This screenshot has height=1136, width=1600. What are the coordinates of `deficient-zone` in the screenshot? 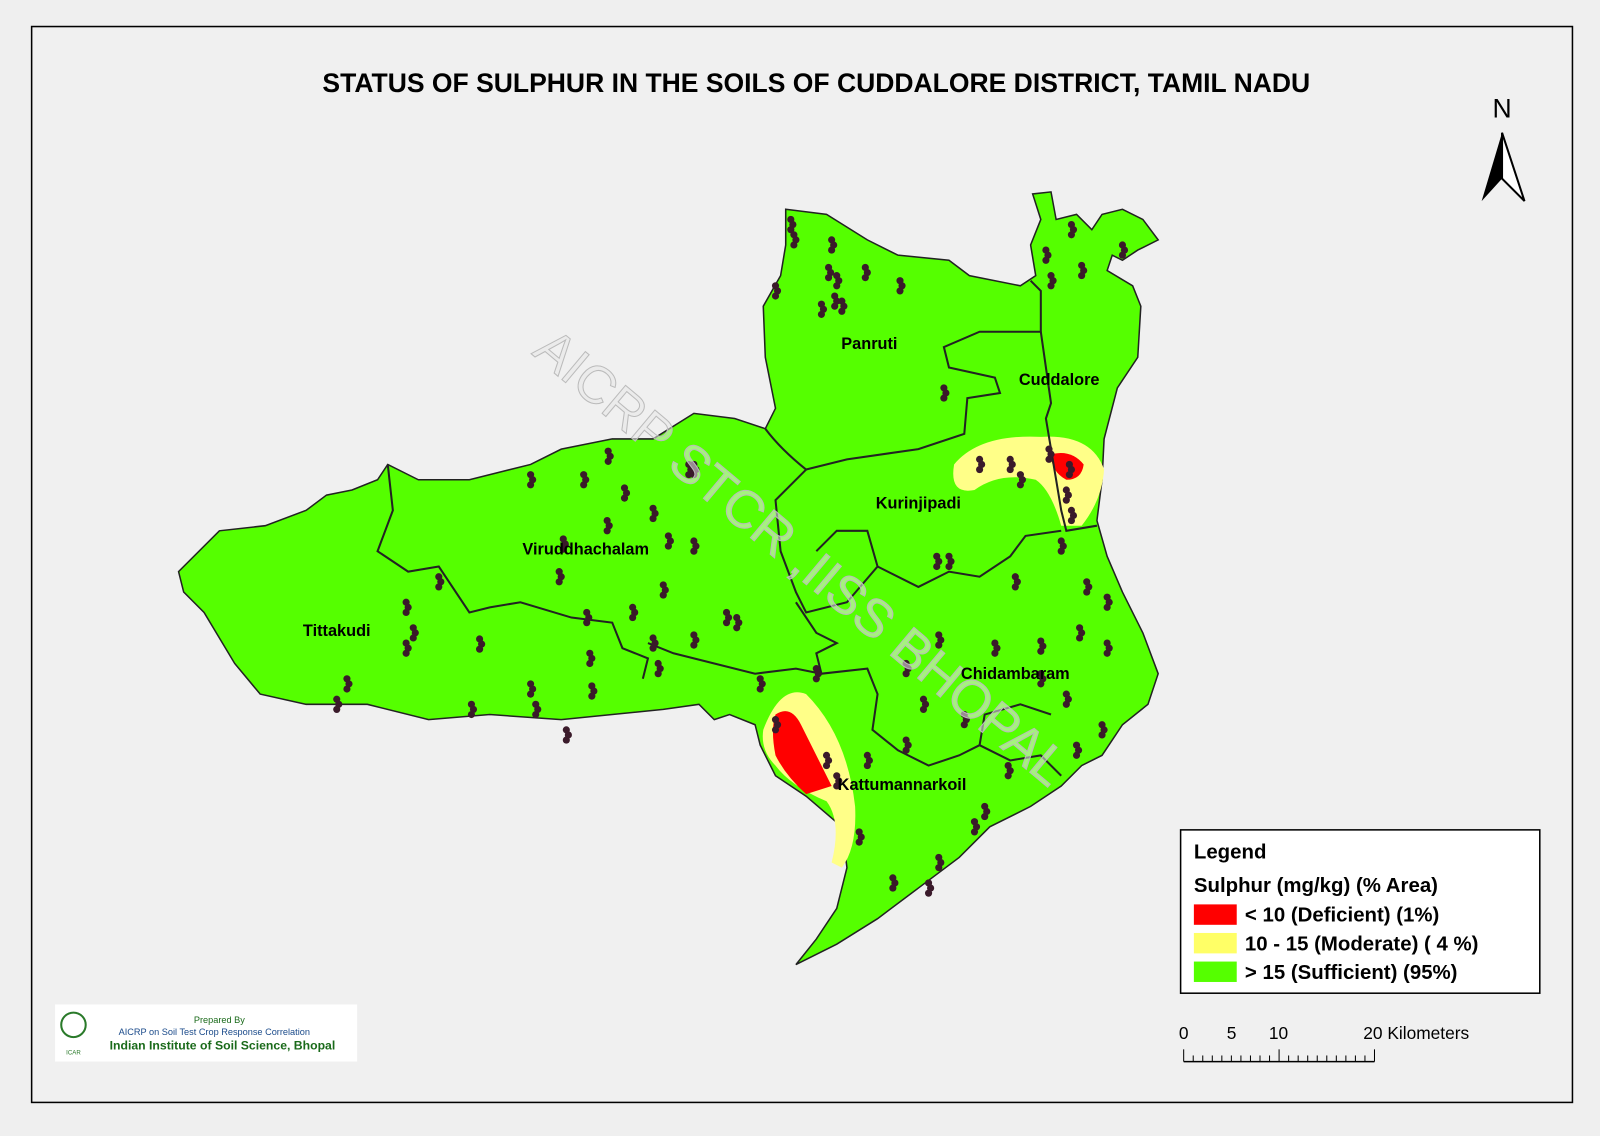 It's located at (802, 753).